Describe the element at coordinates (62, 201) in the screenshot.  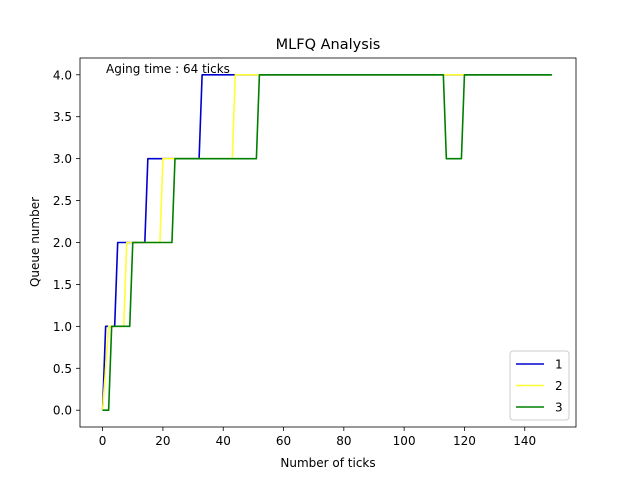
I see `y-tick-label: 2.5` at that location.